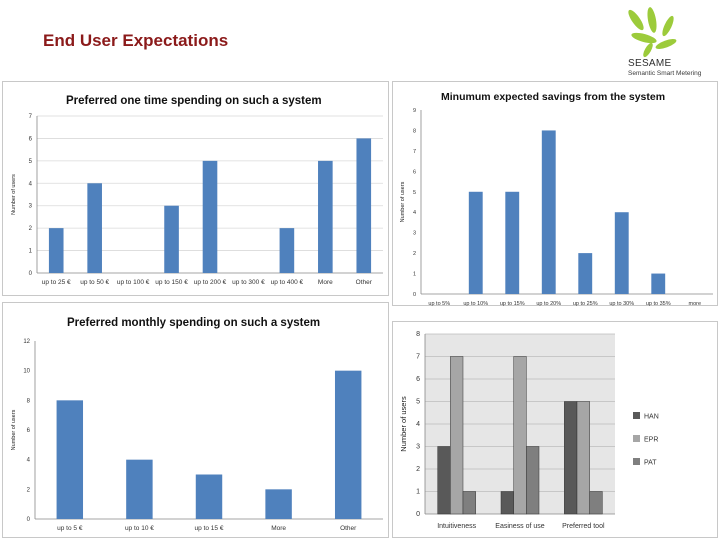 Image resolution: width=720 pixels, height=540 pixels. What do you see at coordinates (139, 528) in the screenshot?
I see `x-tick-label: up to 10 €` at bounding box center [139, 528].